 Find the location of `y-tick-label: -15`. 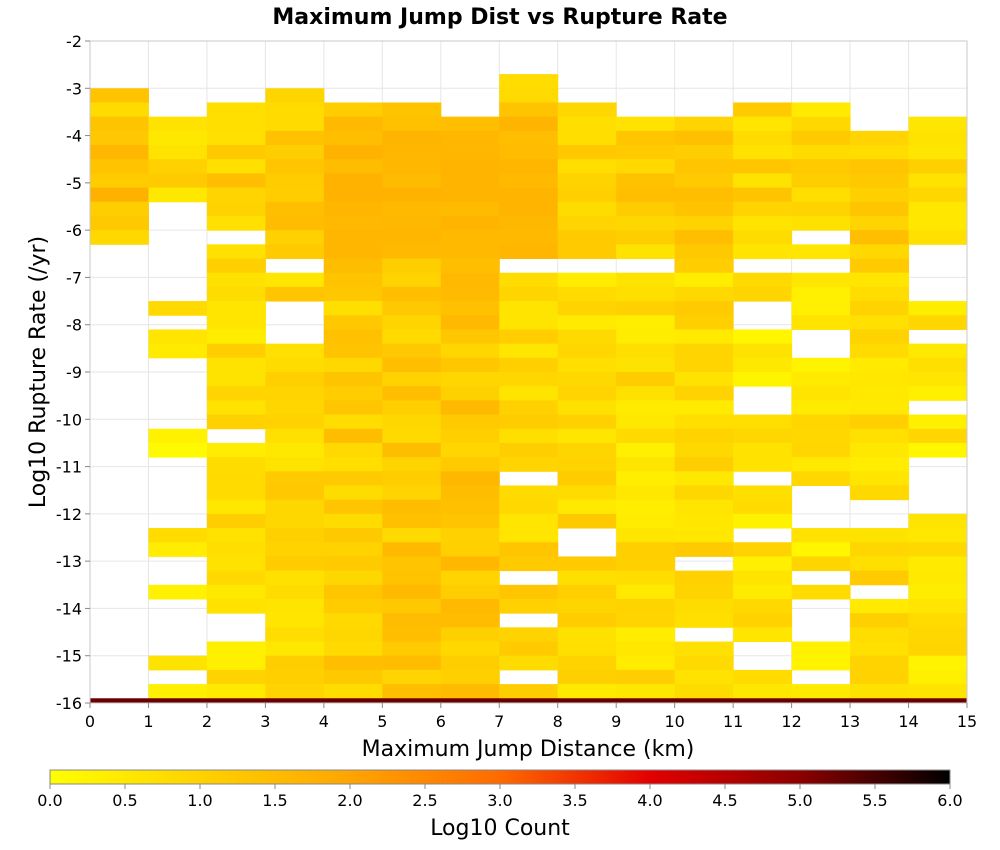

y-tick-label: -15 is located at coordinates (69, 656).